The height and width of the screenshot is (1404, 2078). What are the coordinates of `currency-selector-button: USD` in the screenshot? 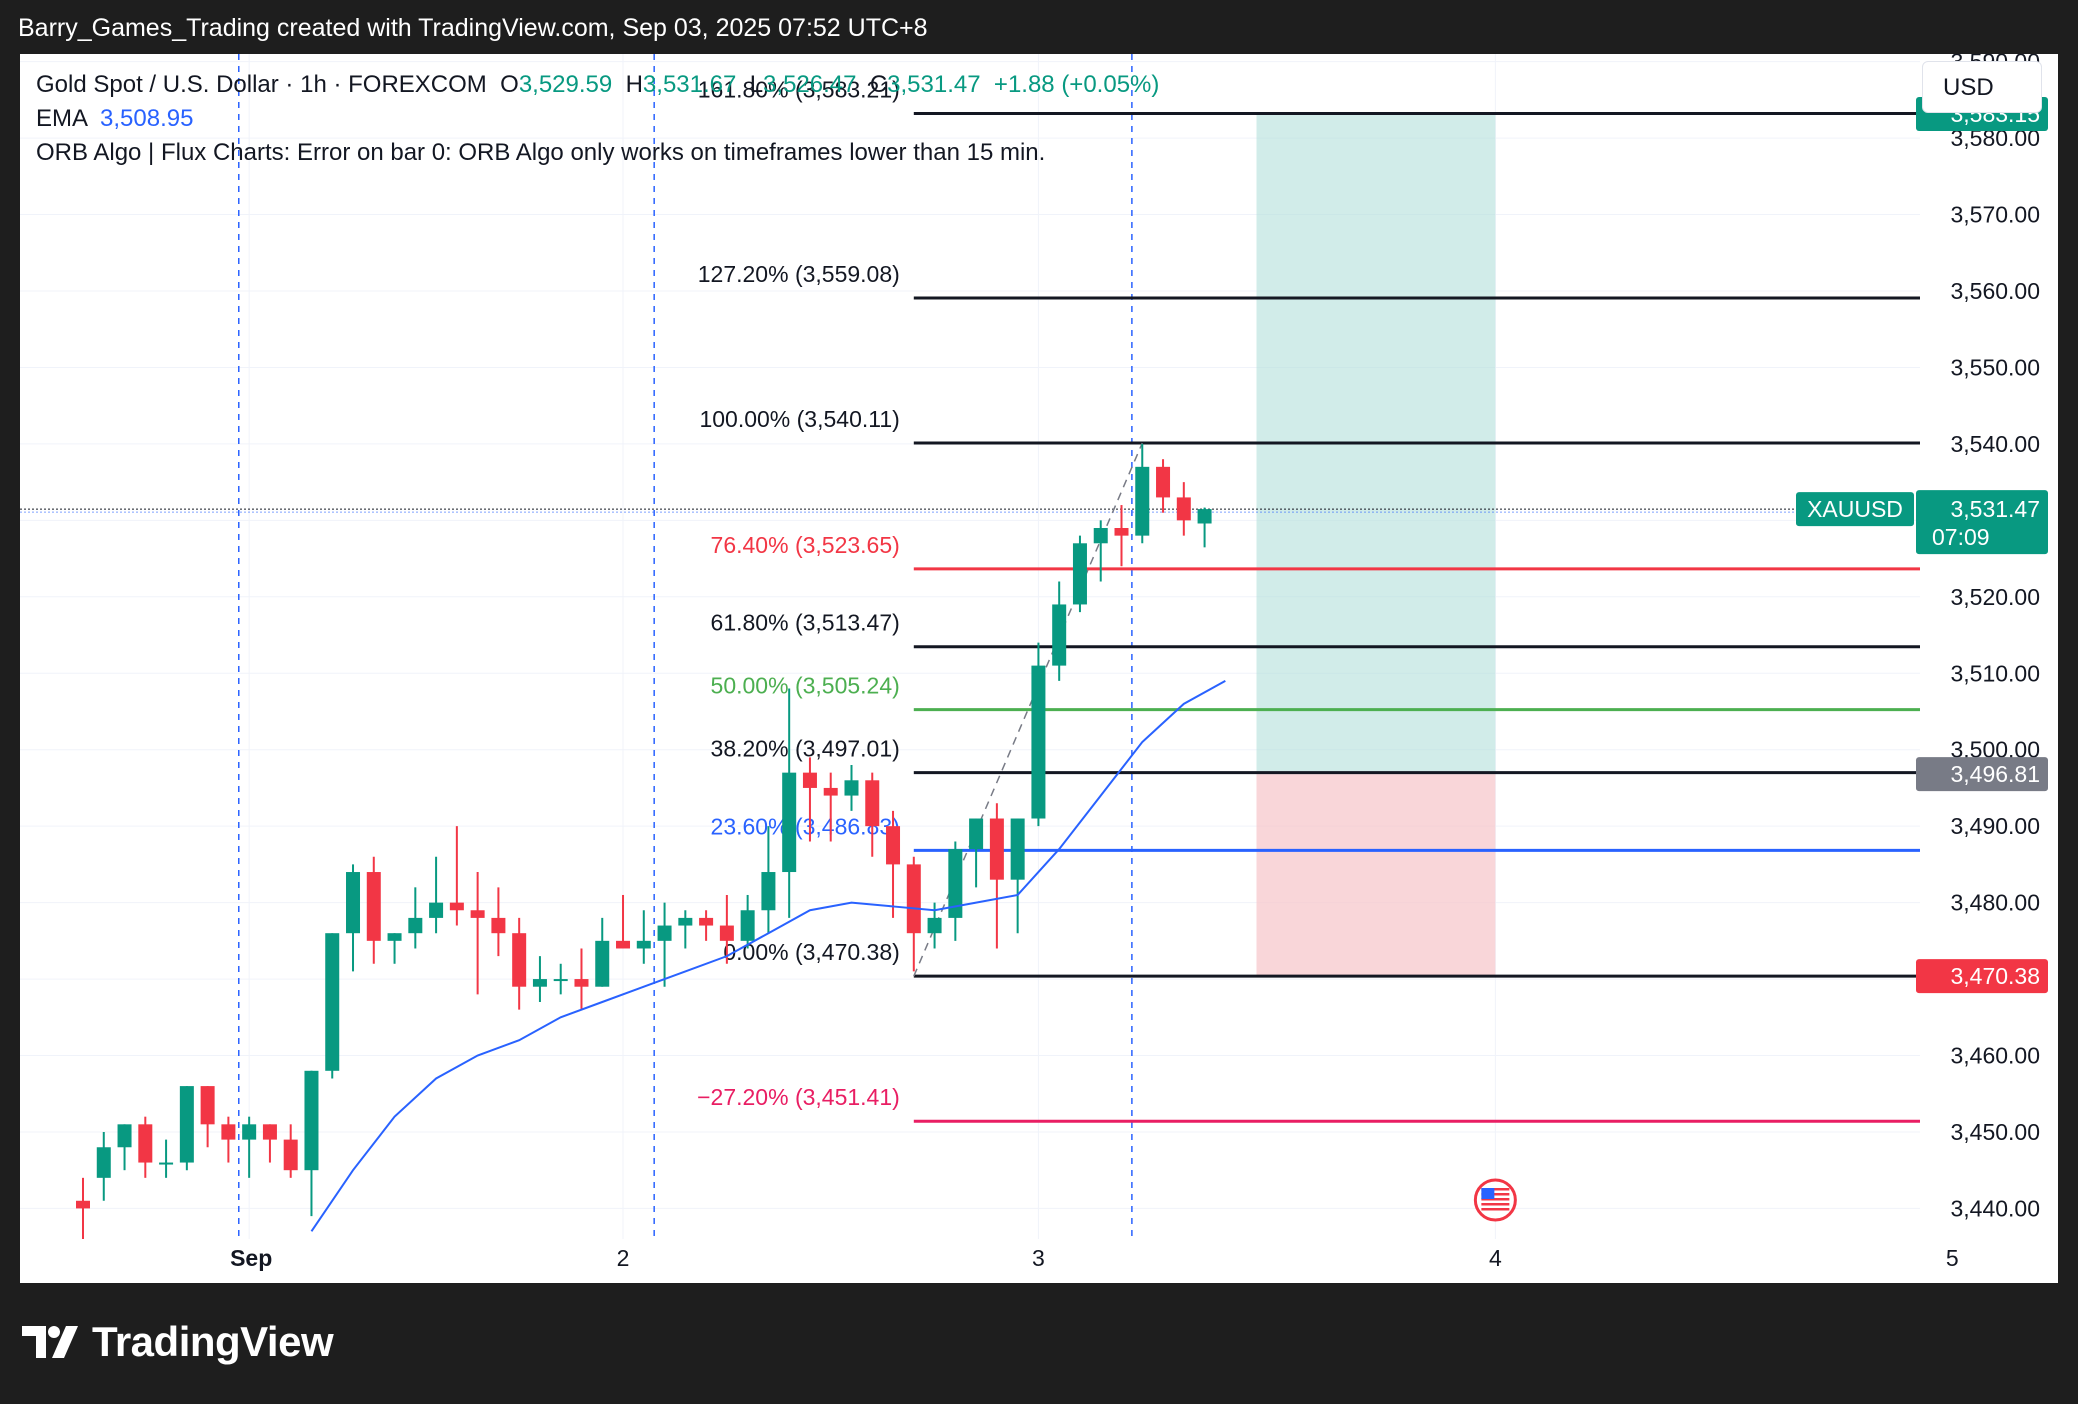 It's located at (1982, 87).